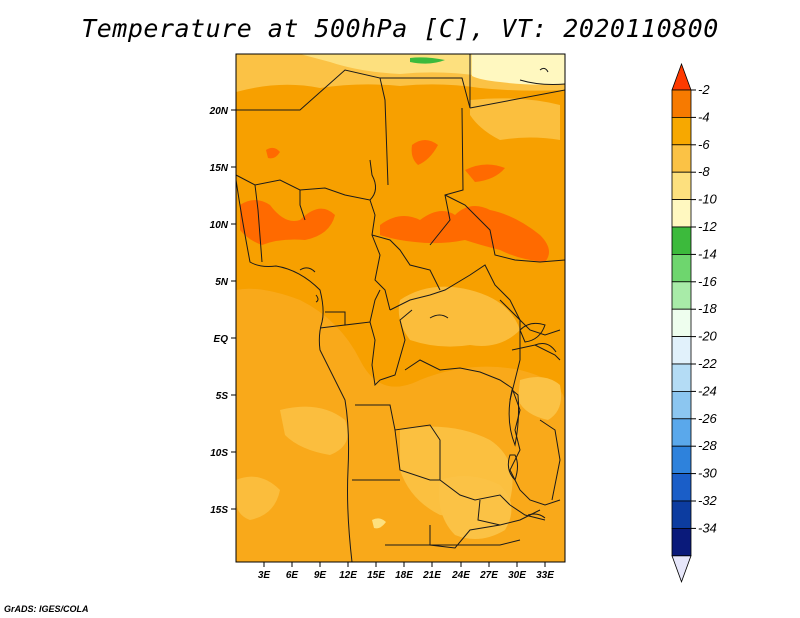 The width and height of the screenshot is (800, 618). What do you see at coordinates (518, 69) in the screenshot?
I see `field-pale-ne` at bounding box center [518, 69].